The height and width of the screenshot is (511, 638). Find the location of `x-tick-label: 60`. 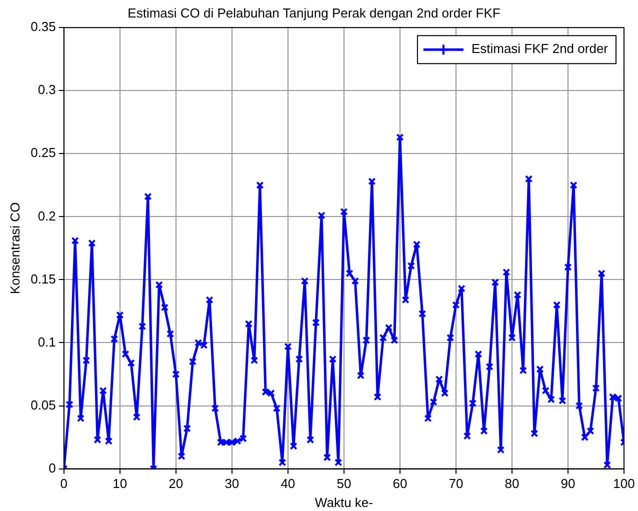

x-tick-label: 60 is located at coordinates (400, 484).